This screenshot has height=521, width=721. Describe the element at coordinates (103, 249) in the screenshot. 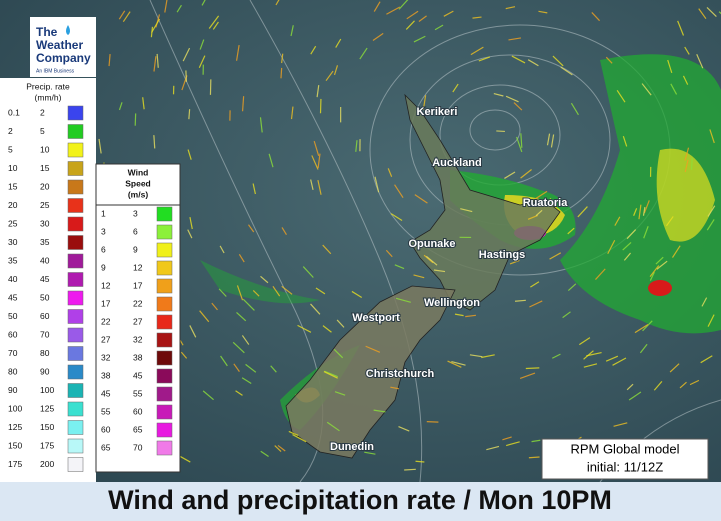

I see `wind-low: 6` at that location.